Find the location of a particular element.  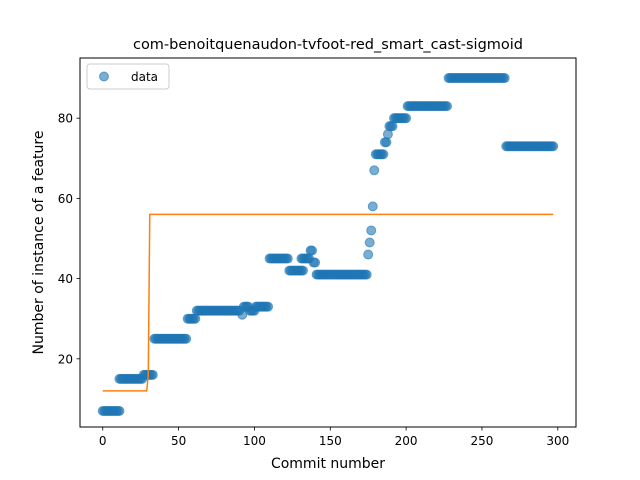

legend: data is located at coordinates (128, 76).